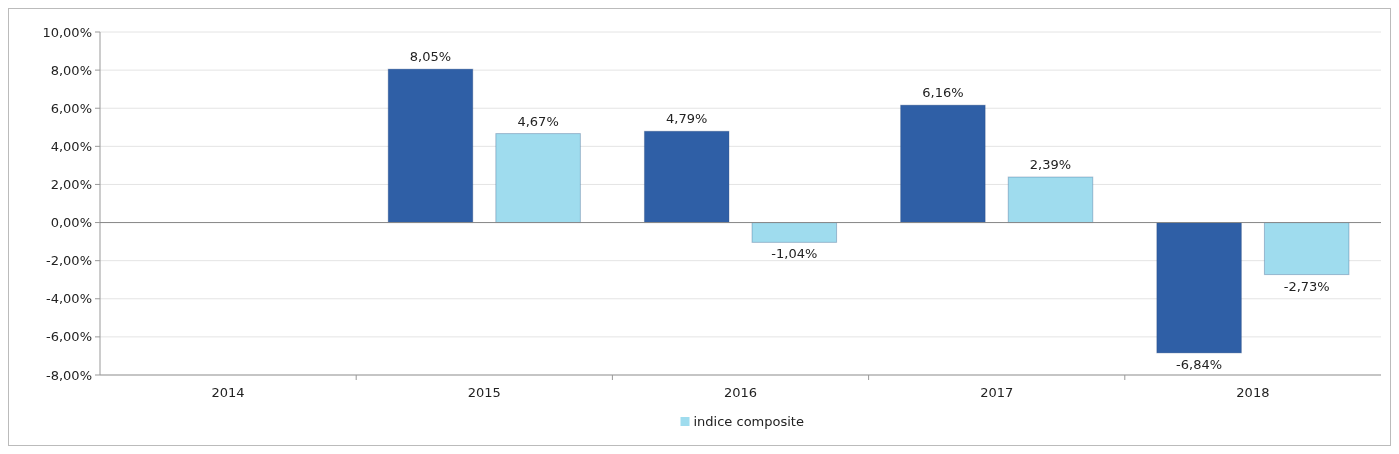 The height and width of the screenshot is (454, 1399). I want to click on x-tick-label: 2015, so click(484, 392).